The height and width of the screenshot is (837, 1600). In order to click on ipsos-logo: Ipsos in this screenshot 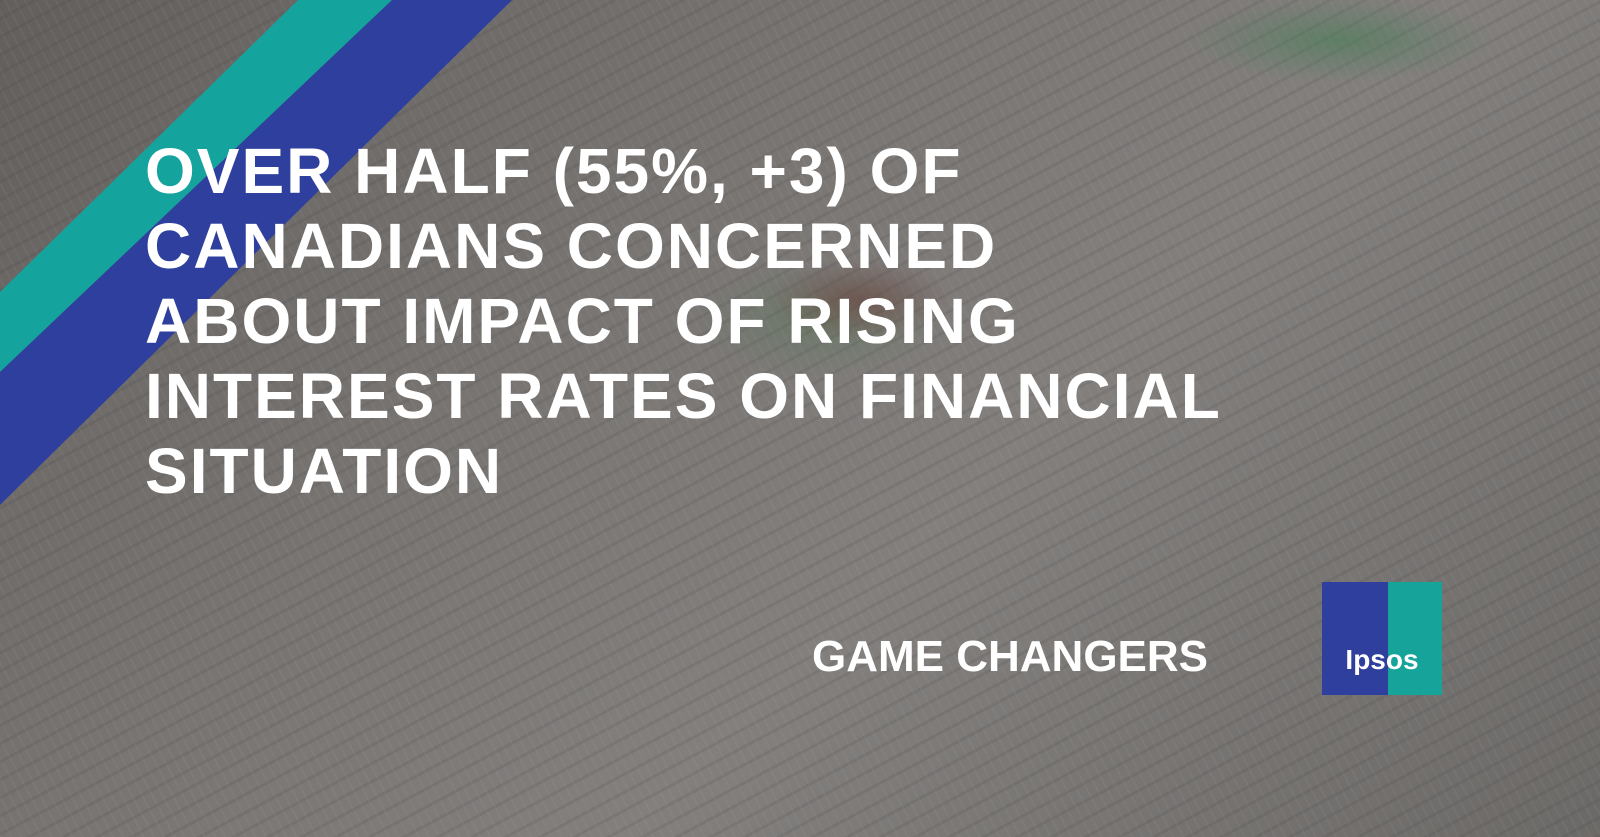, I will do `click(1382, 638)`.